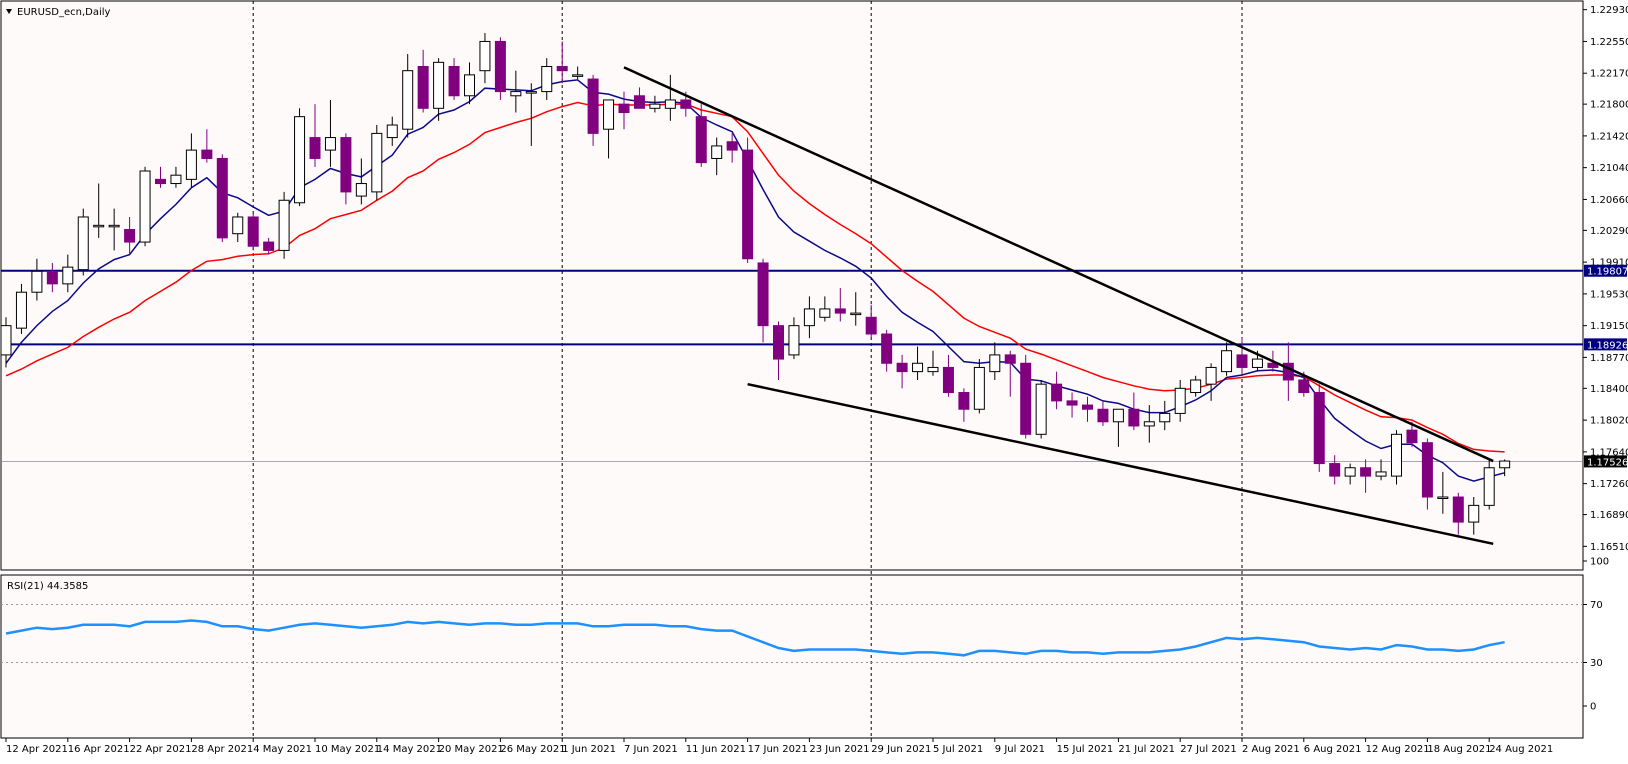 The height and width of the screenshot is (764, 1628). I want to click on time-tick-label: 12 Aug 2021, so click(1398, 749).